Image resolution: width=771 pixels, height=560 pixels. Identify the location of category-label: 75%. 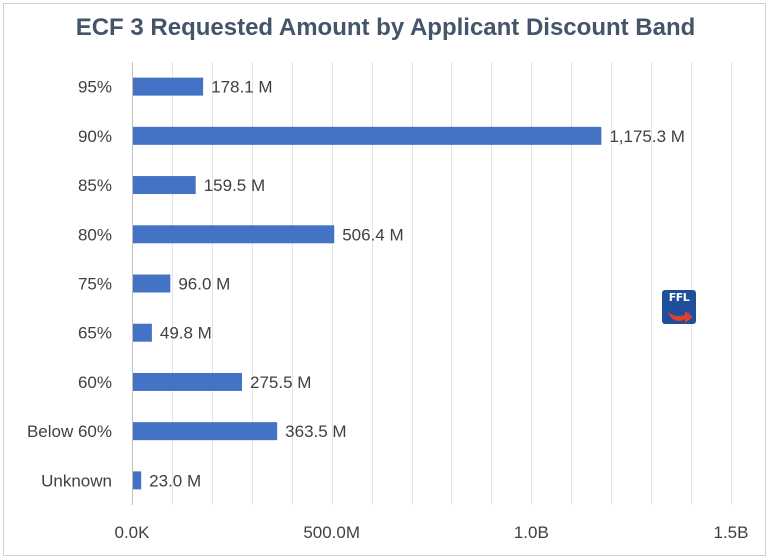
(95, 284).